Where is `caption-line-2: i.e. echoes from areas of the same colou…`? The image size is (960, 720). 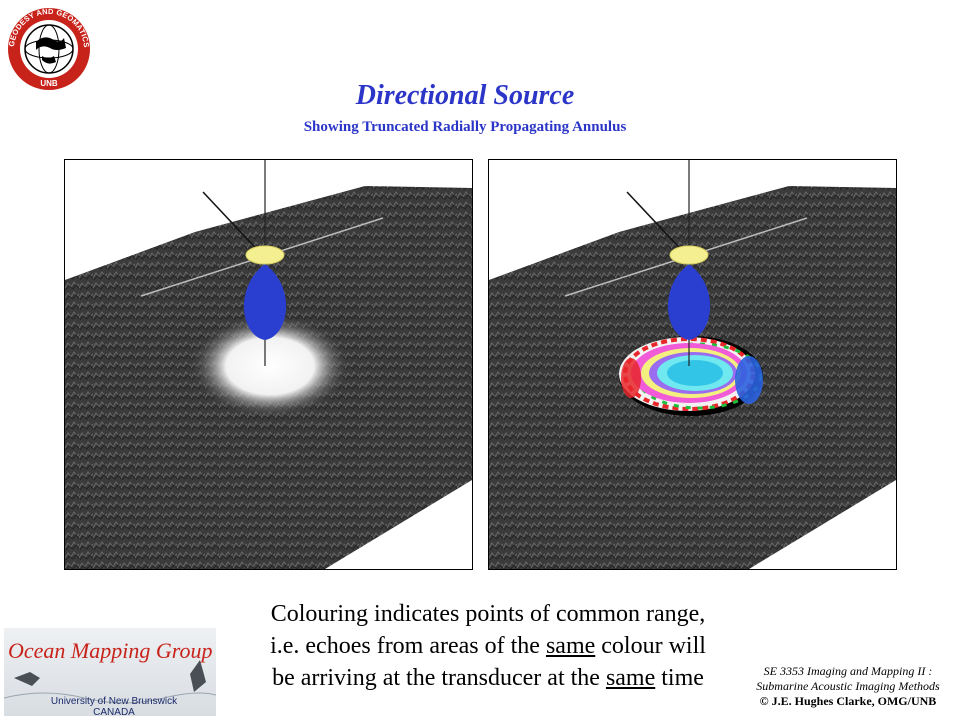
caption-line-2: i.e. echoes from areas of the same colou… is located at coordinates (488, 646).